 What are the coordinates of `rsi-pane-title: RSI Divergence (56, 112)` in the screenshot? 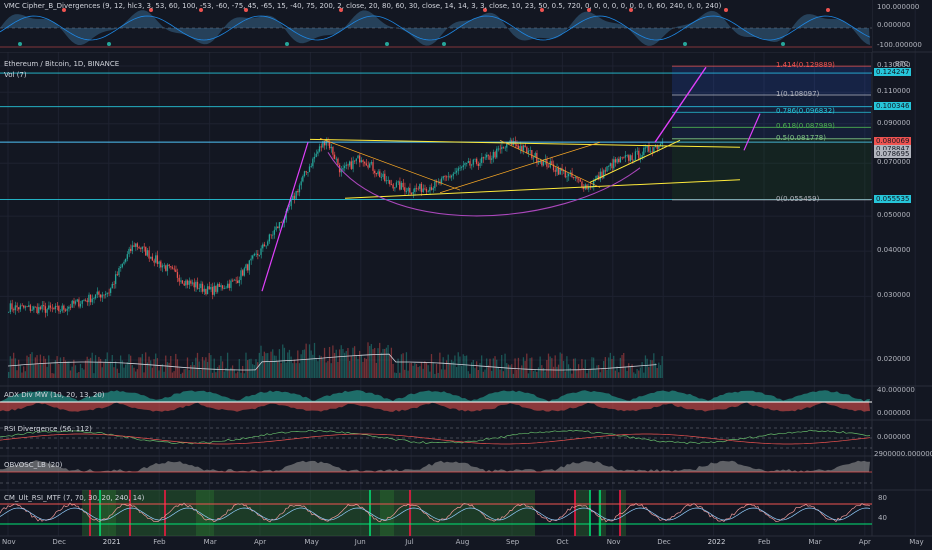 It's located at (48, 429).